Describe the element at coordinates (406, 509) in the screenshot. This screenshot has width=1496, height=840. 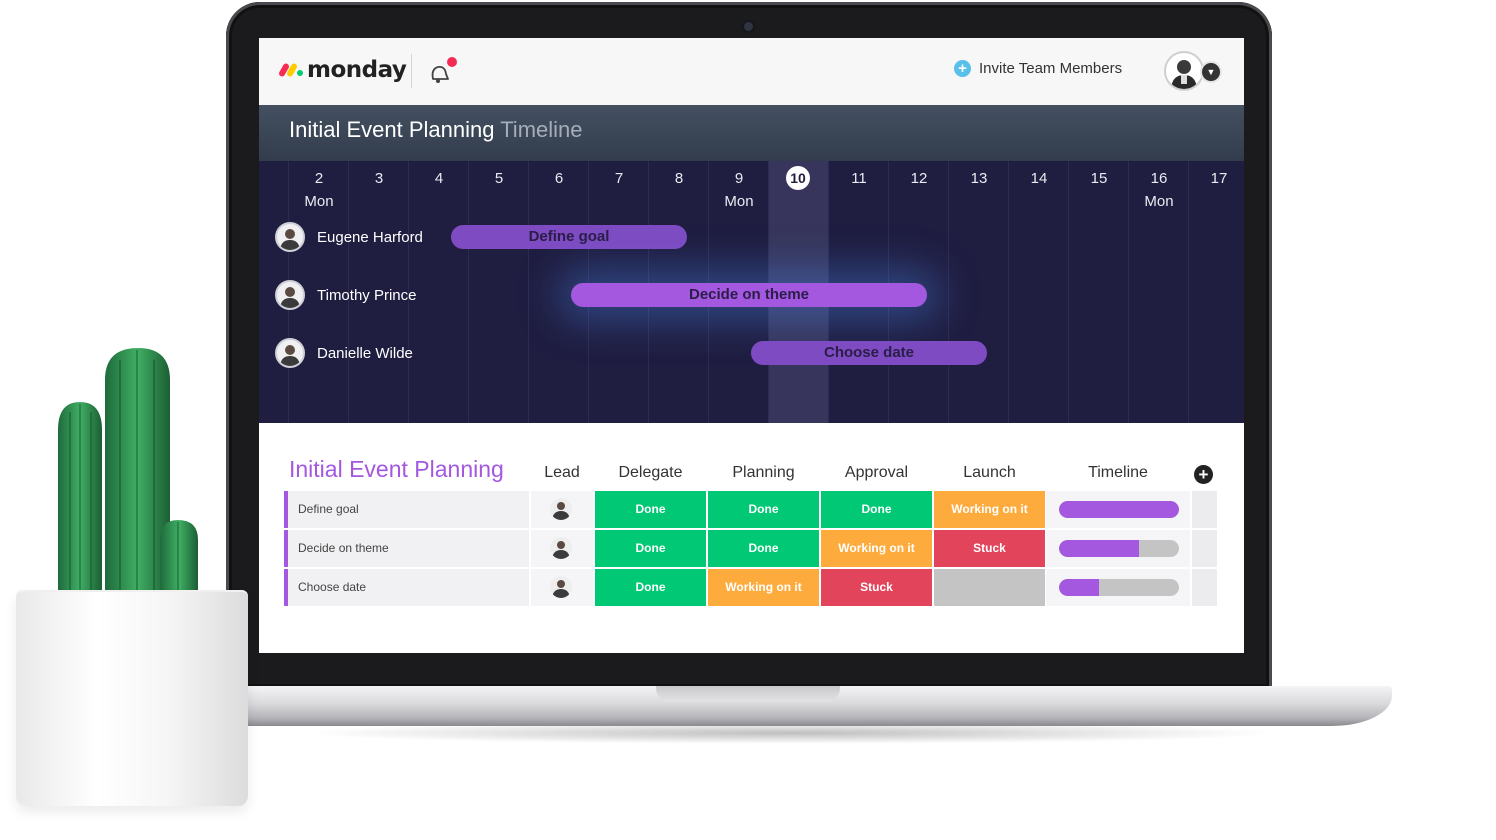
I see `item-name: Define goal` at that location.